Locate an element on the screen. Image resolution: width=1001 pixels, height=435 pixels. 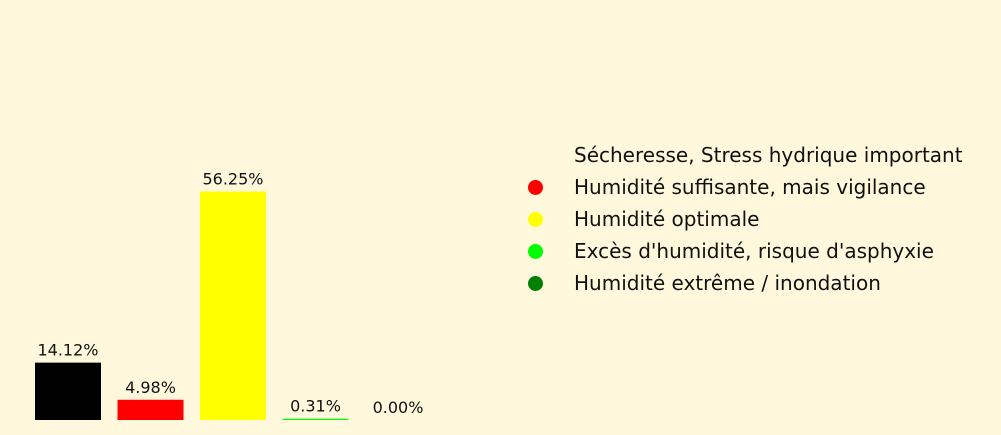
bar-label-0: 14.12% is located at coordinates (67, 350).